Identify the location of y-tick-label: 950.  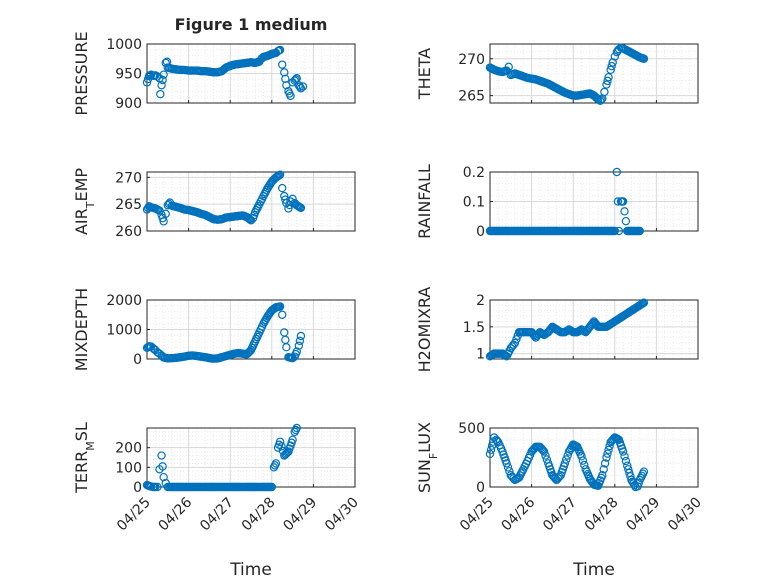
(128, 75).